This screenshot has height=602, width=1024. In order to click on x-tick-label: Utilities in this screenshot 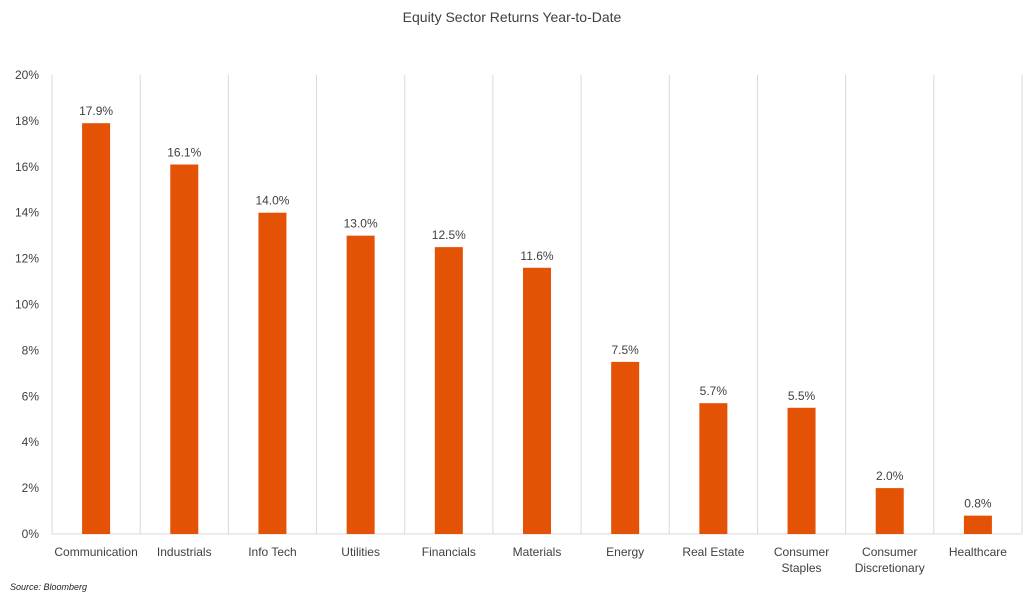, I will do `click(360, 552)`.